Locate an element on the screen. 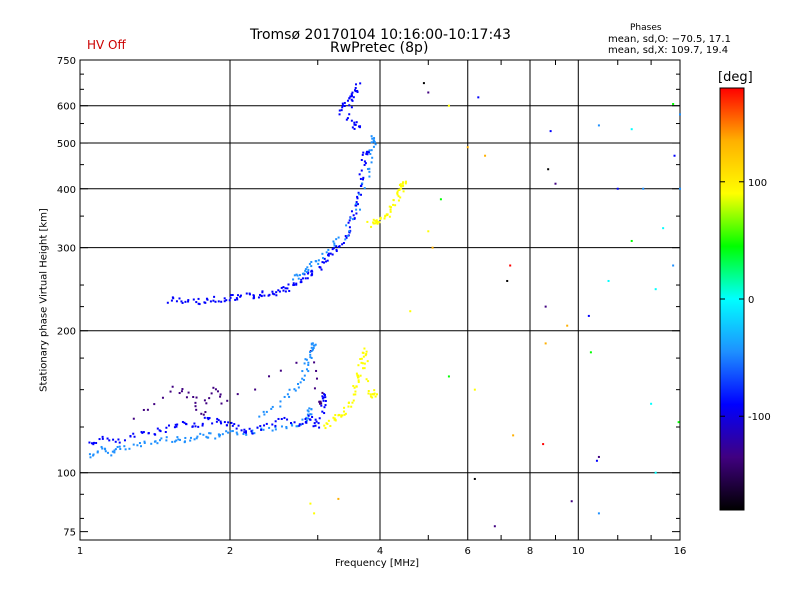  x-tick-label: 10 is located at coordinates (578, 551).